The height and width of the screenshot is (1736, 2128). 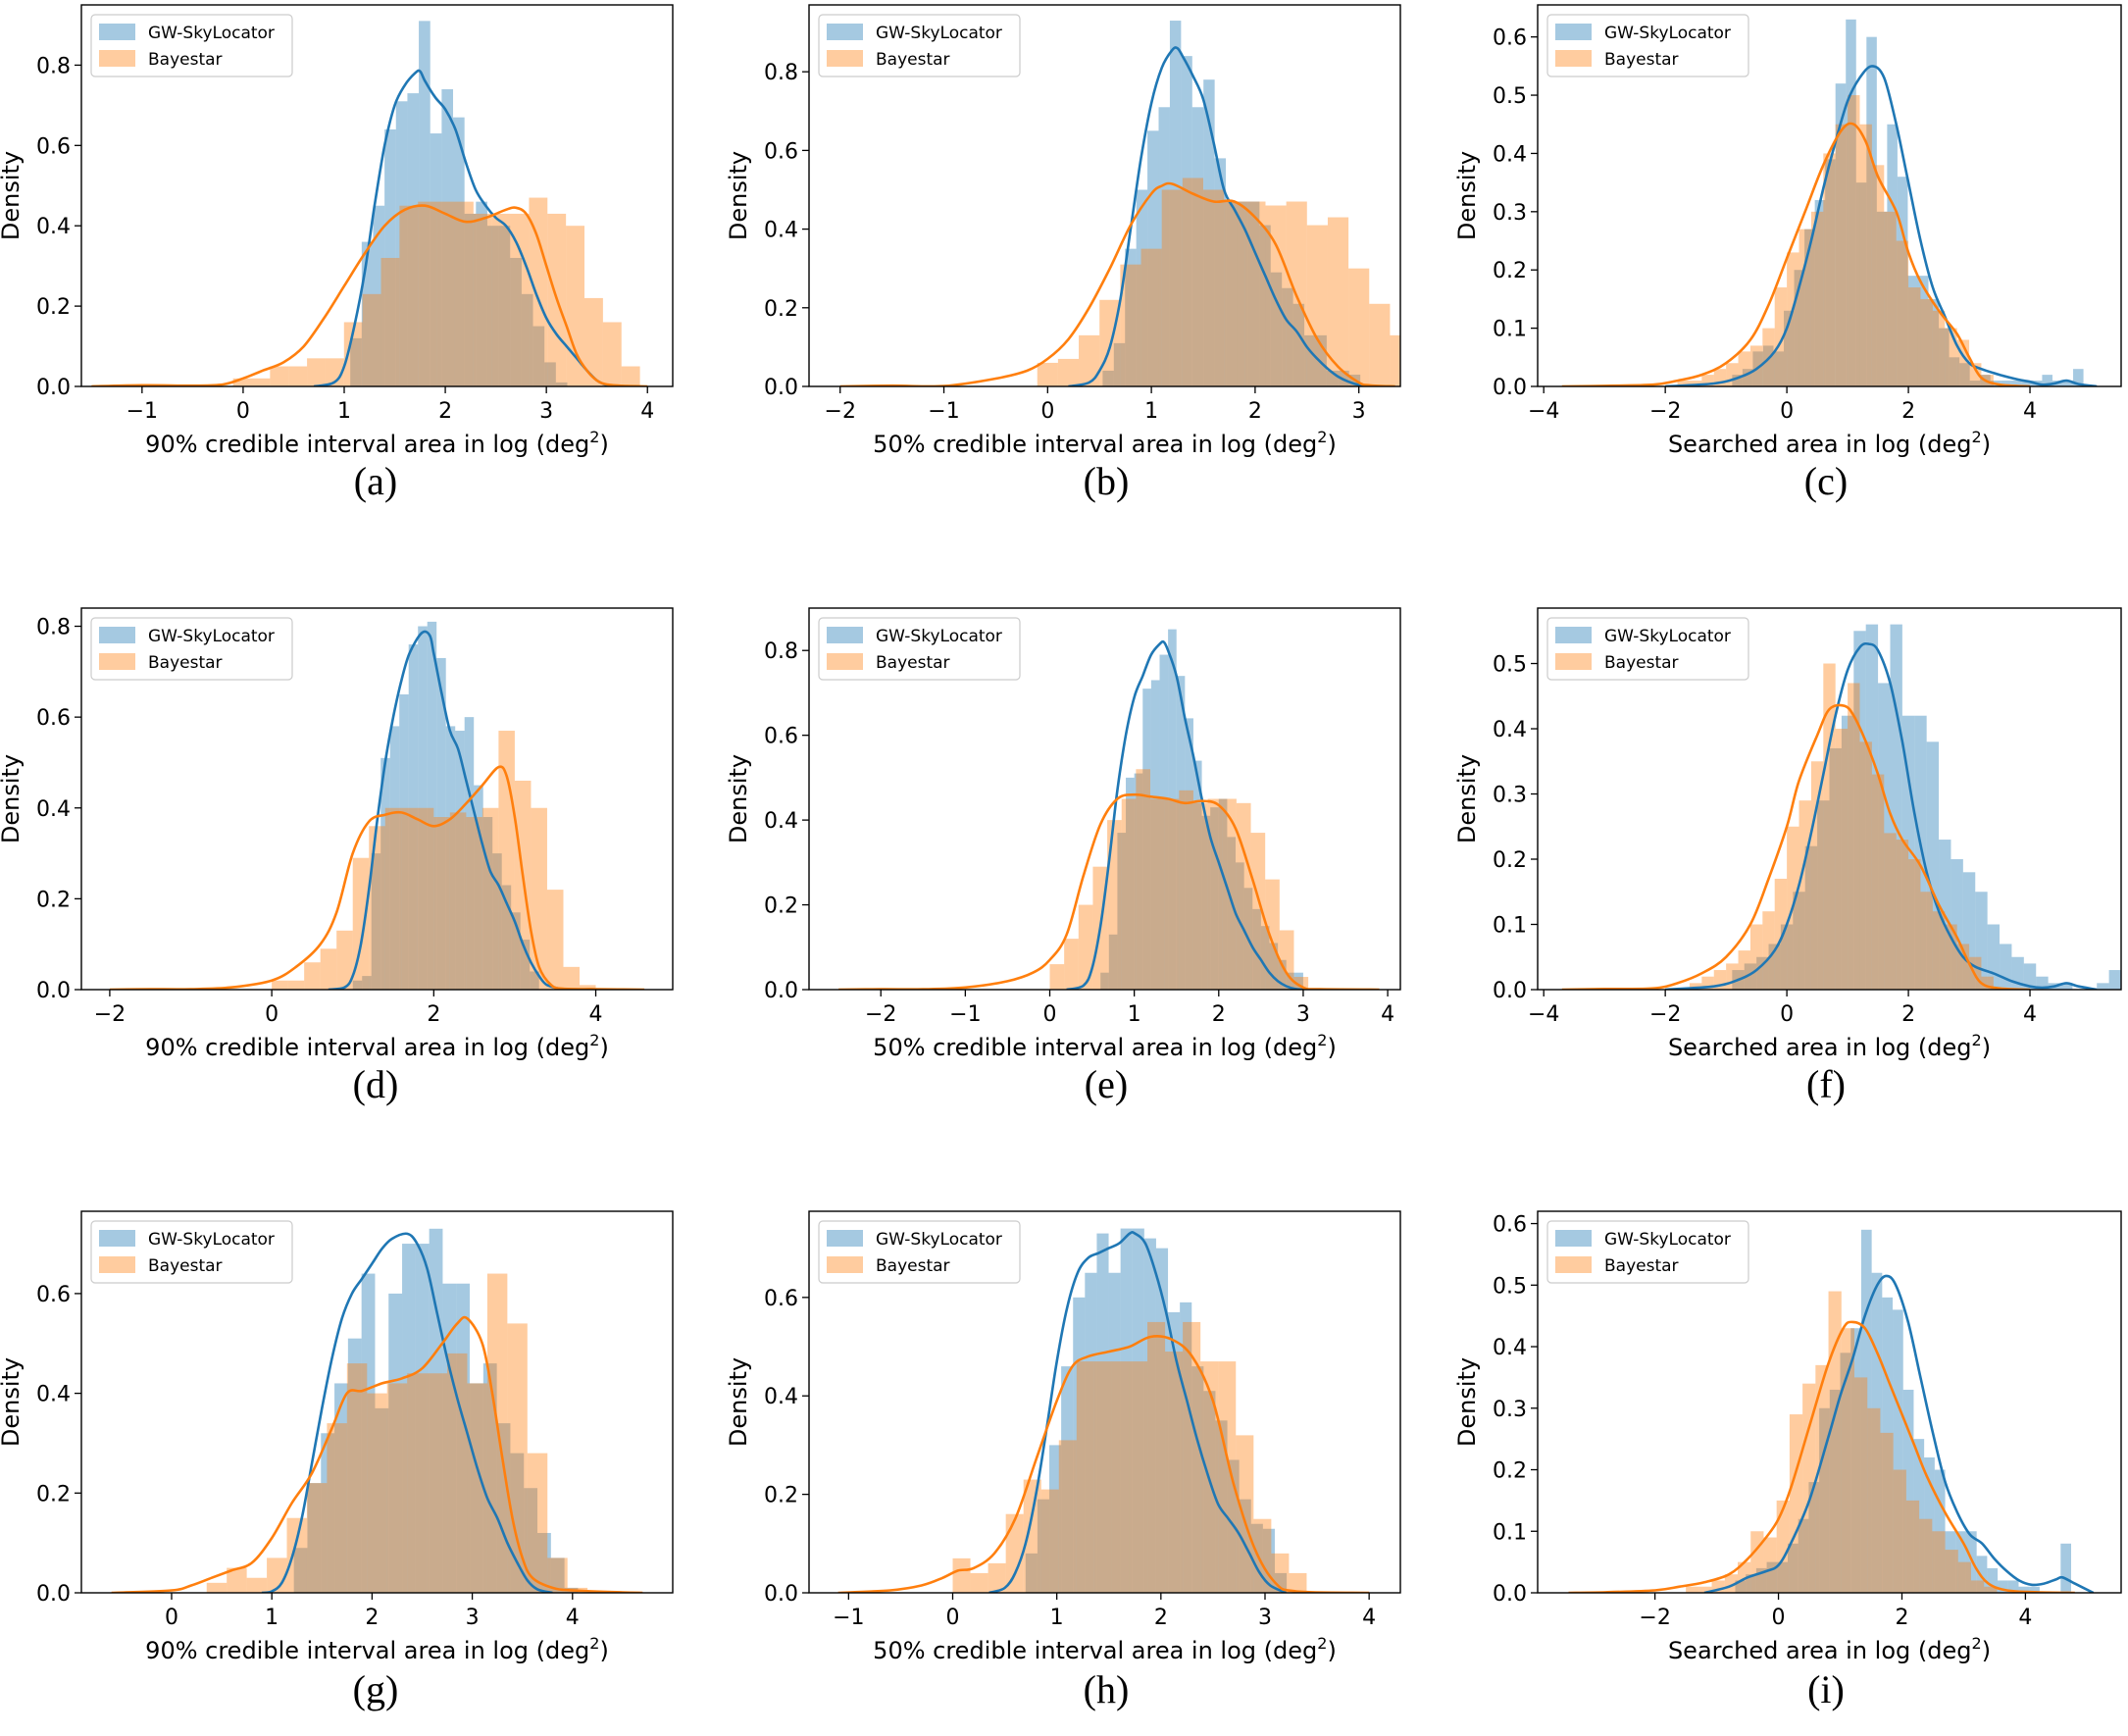 I want to click on histogram-gw-skylocator, so click(x=1156, y=1411).